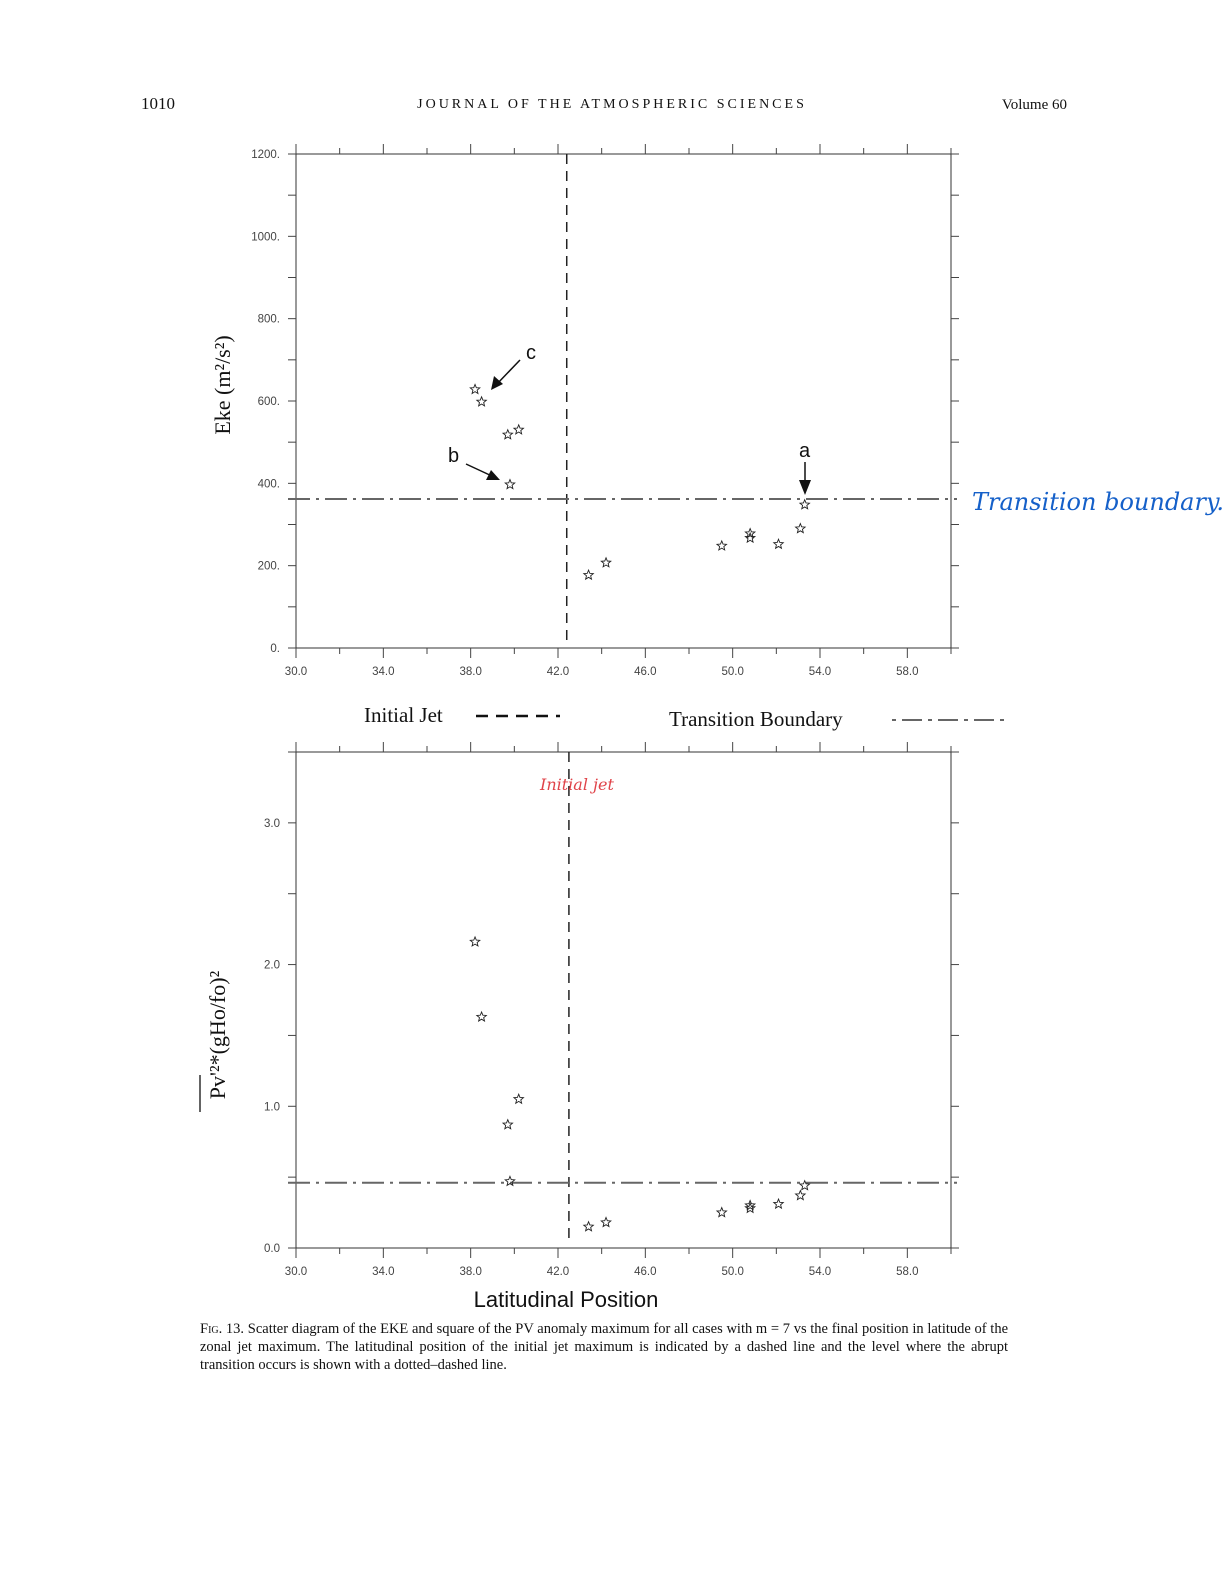 The height and width of the screenshot is (1584, 1224). I want to click on y-tick-label: 1200., so click(265, 155).